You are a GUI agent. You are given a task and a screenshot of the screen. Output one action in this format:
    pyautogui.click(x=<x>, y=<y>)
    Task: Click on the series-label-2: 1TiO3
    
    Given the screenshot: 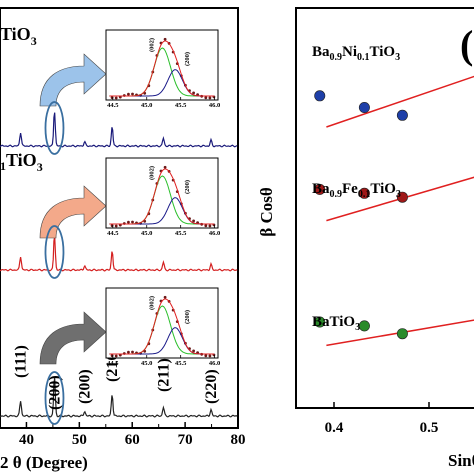 What is the action you would take?
    pyautogui.click(x=21, y=162)
    